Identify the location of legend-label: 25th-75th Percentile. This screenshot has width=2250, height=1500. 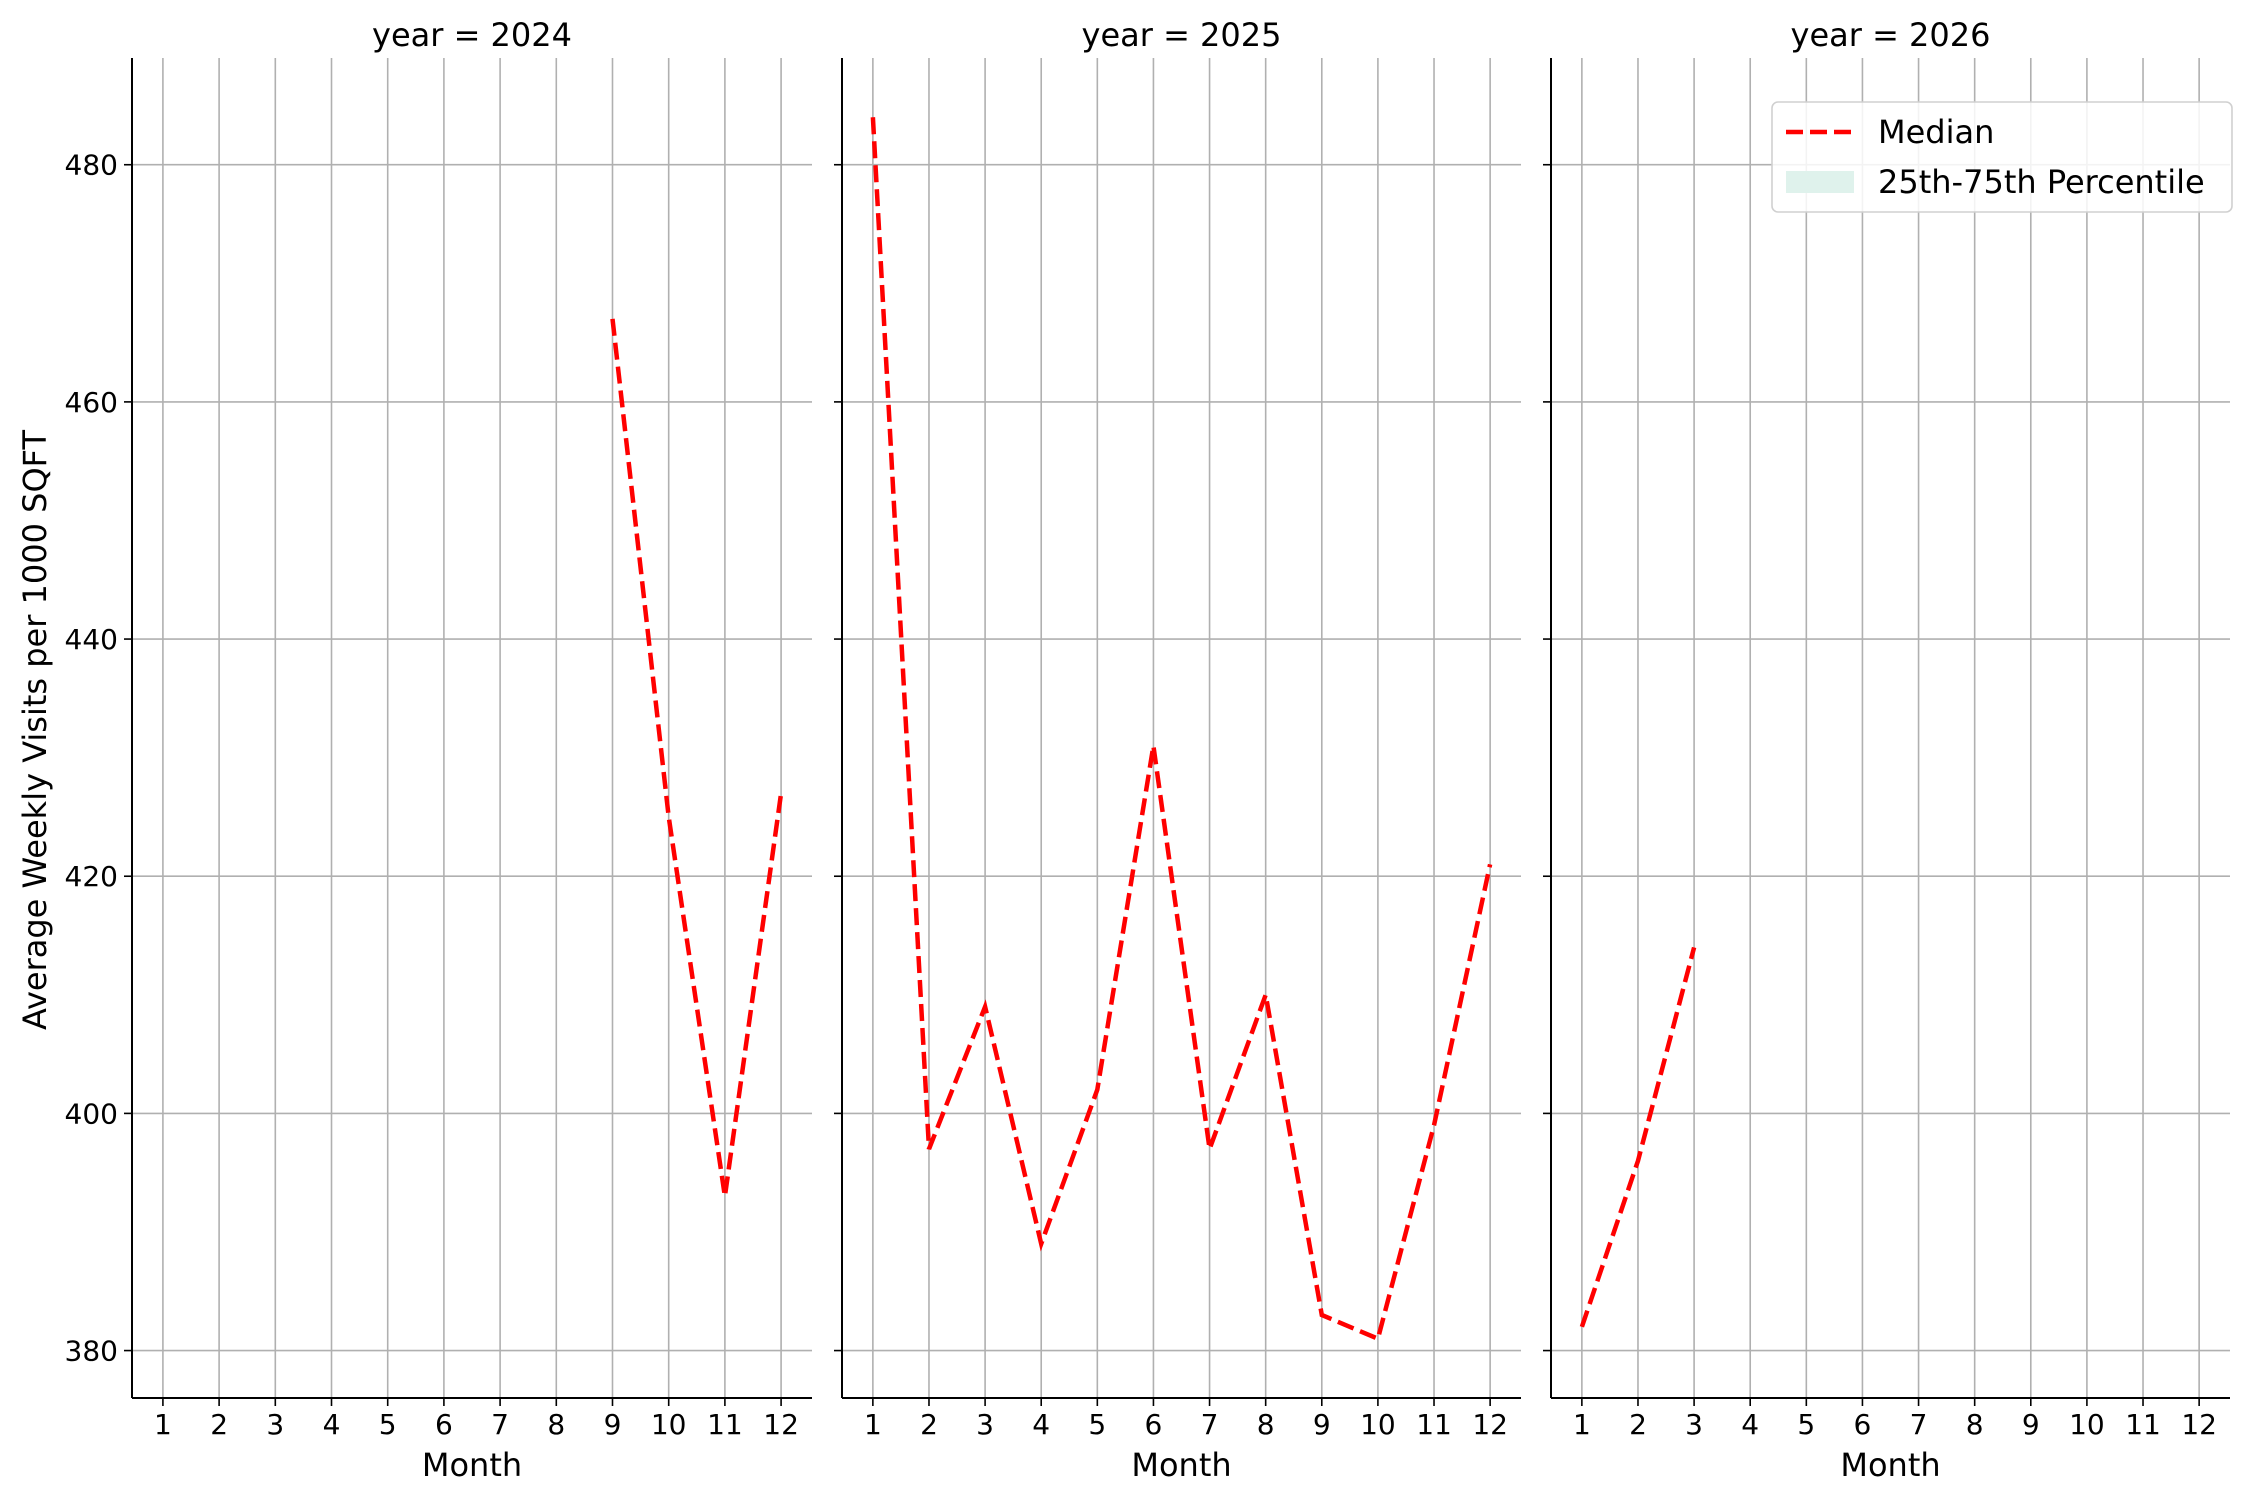
(2041, 182).